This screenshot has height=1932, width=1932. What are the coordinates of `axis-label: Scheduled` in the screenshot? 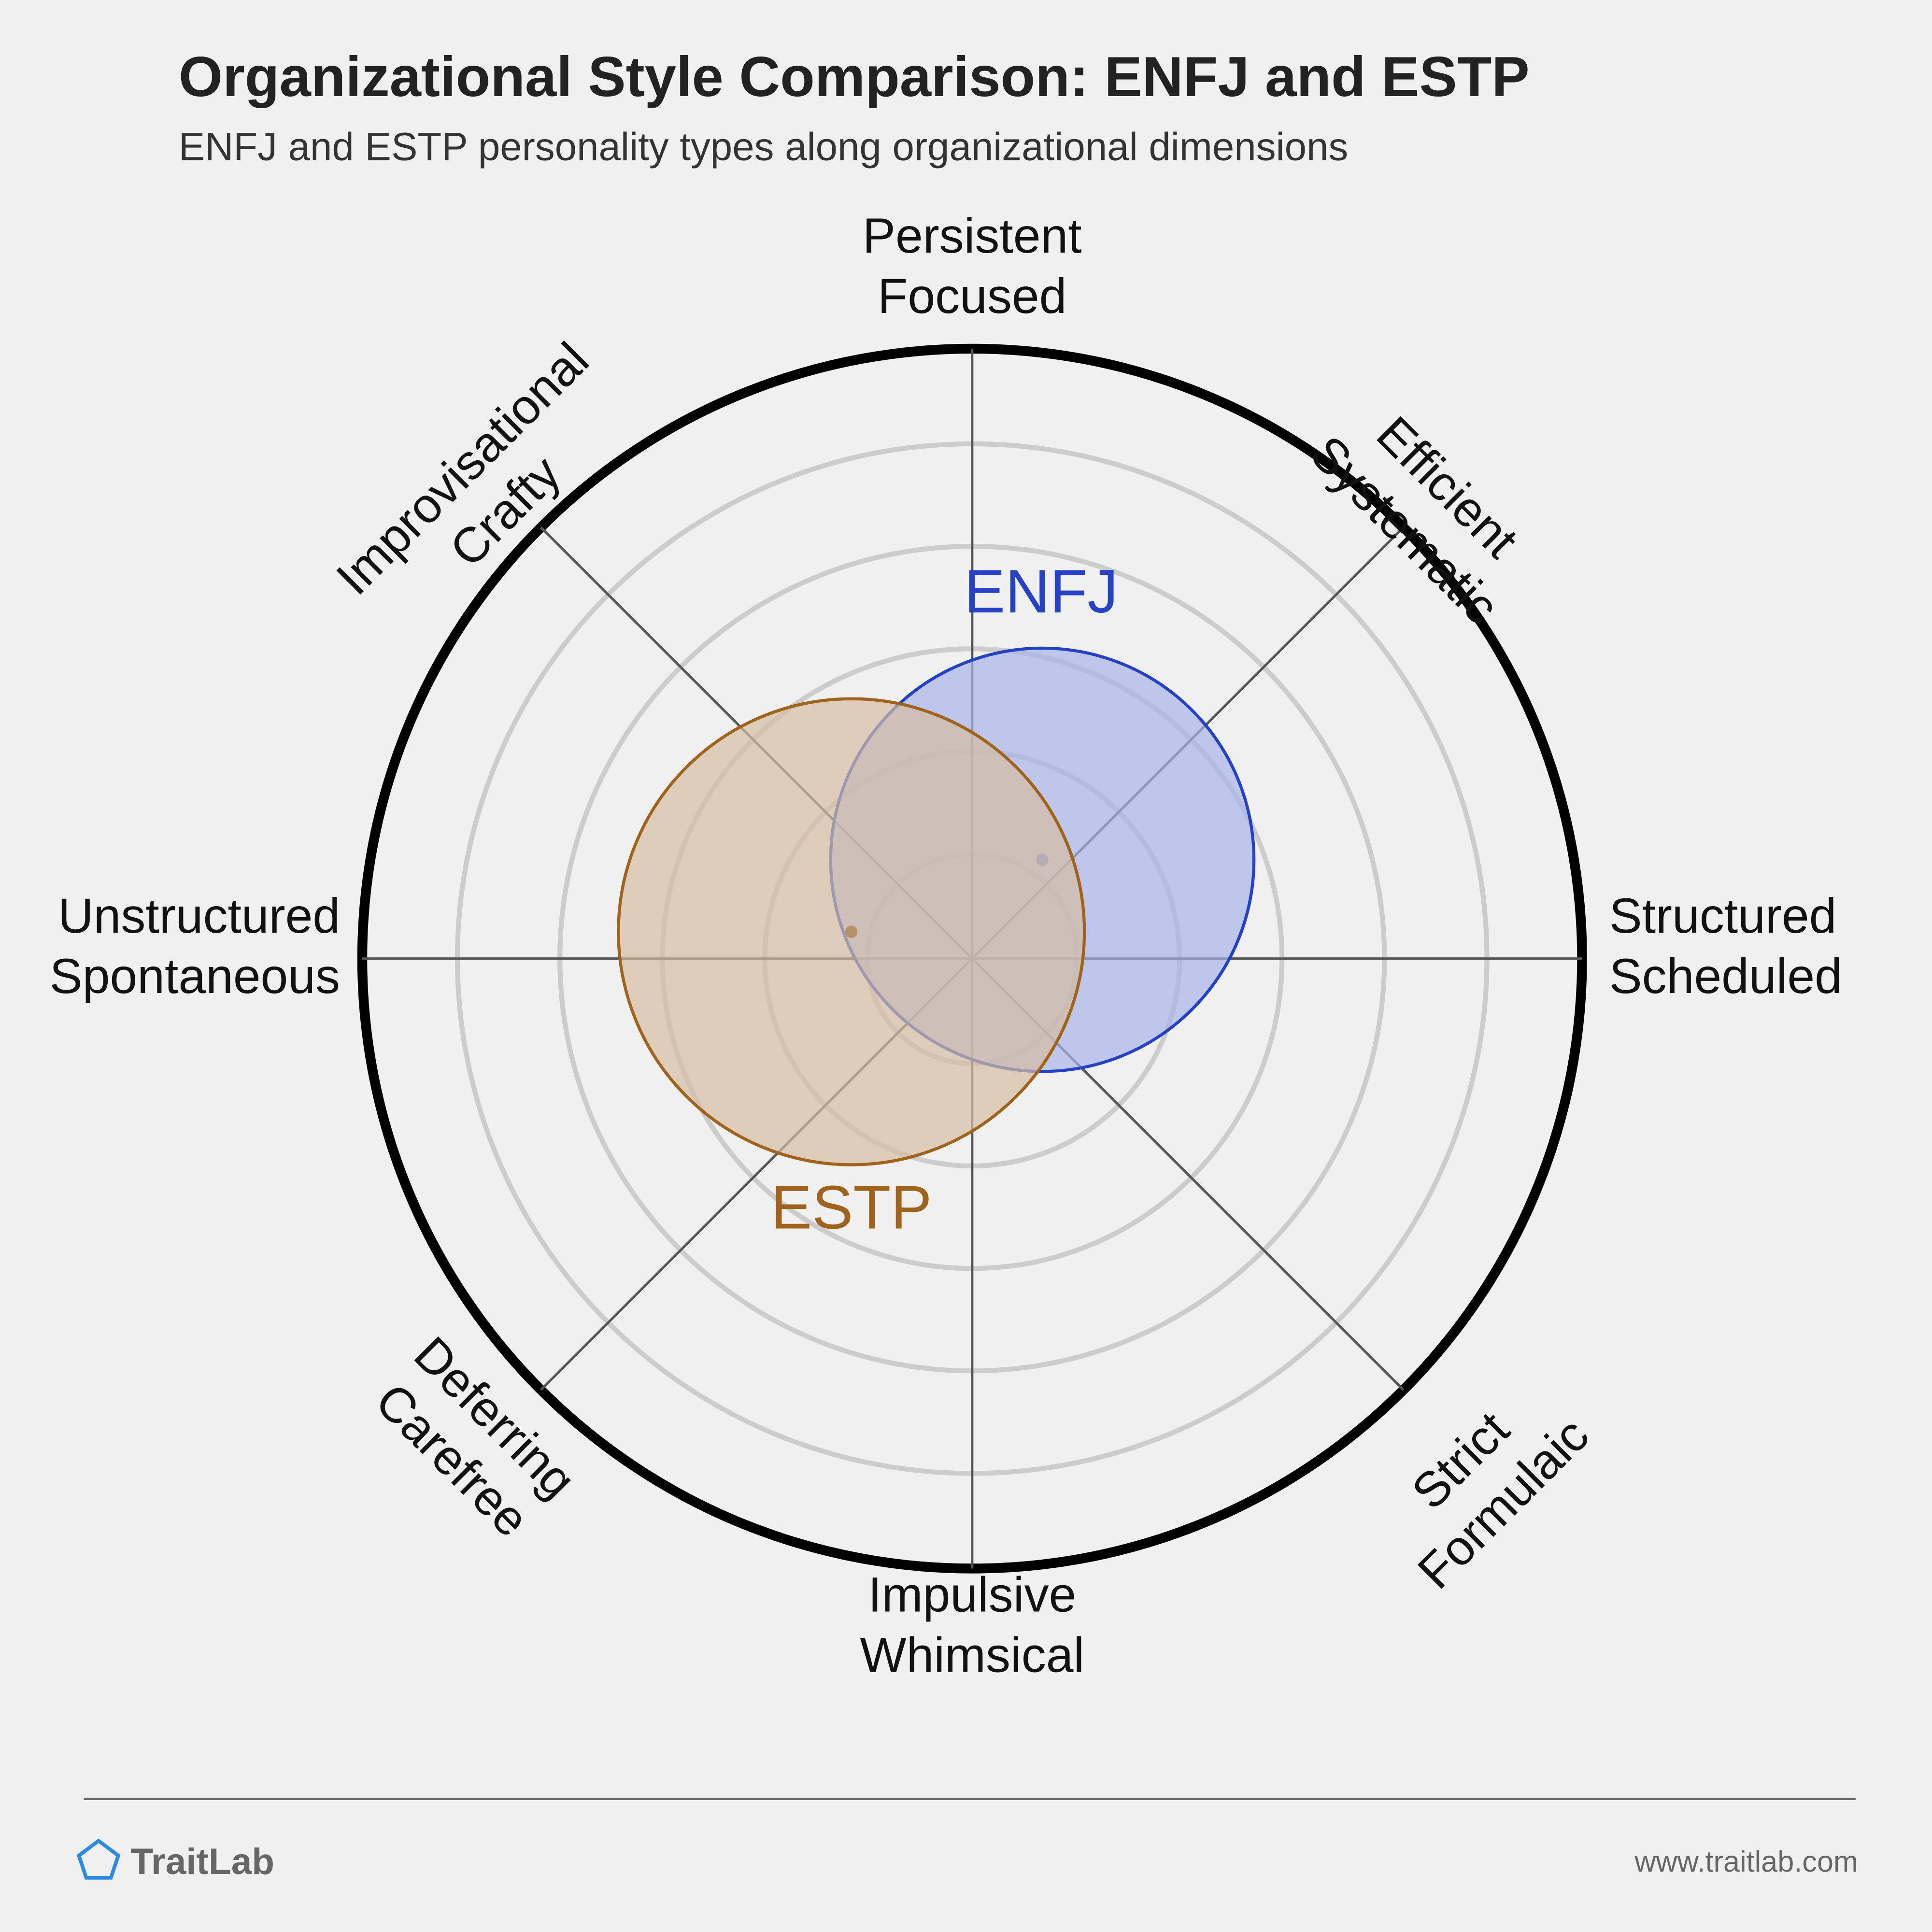 It's located at (1725, 976).